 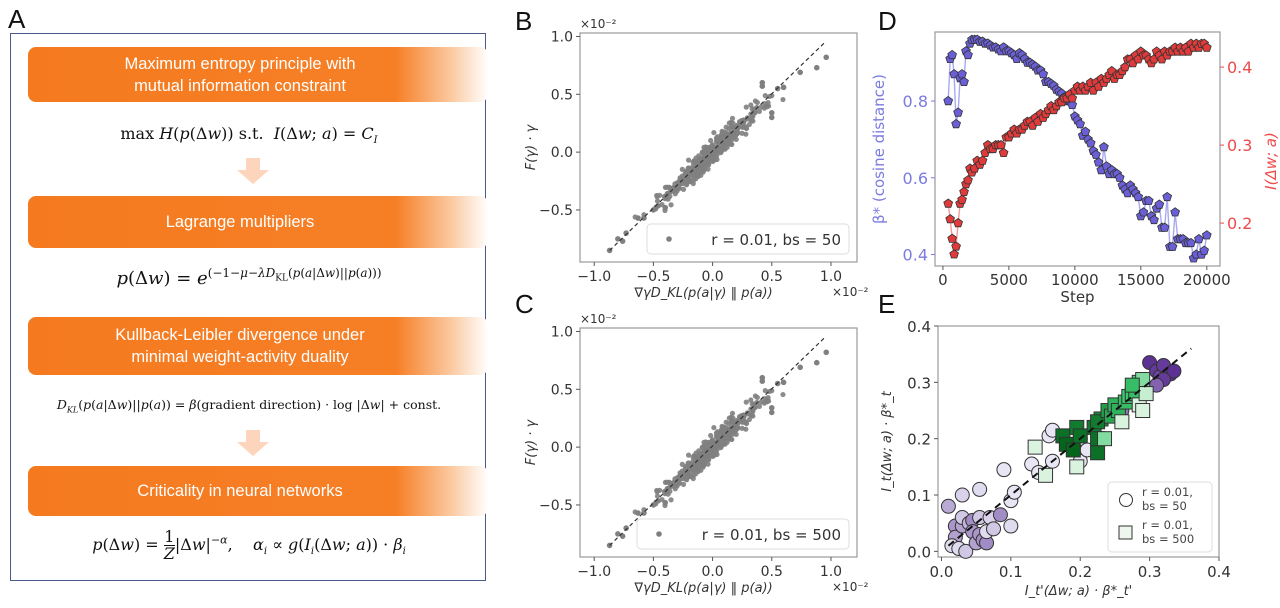 I want to click on y-left-axis-label: β* (cosine distance), so click(x=879, y=149).